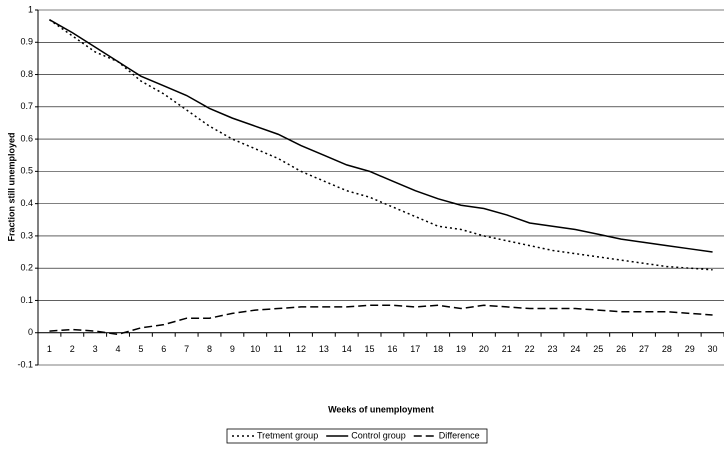 The height and width of the screenshot is (451, 724). What do you see at coordinates (621, 349) in the screenshot?
I see `x-tick-label: 26` at bounding box center [621, 349].